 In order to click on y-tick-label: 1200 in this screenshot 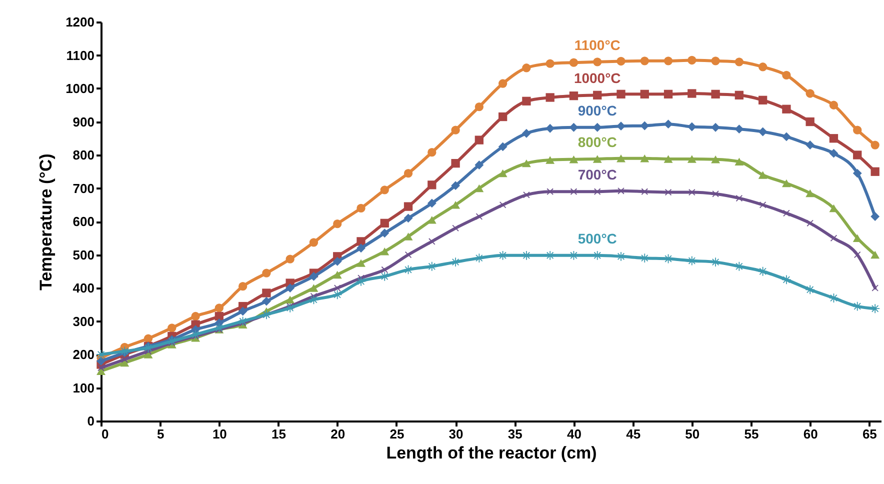, I will do `click(80, 22)`.